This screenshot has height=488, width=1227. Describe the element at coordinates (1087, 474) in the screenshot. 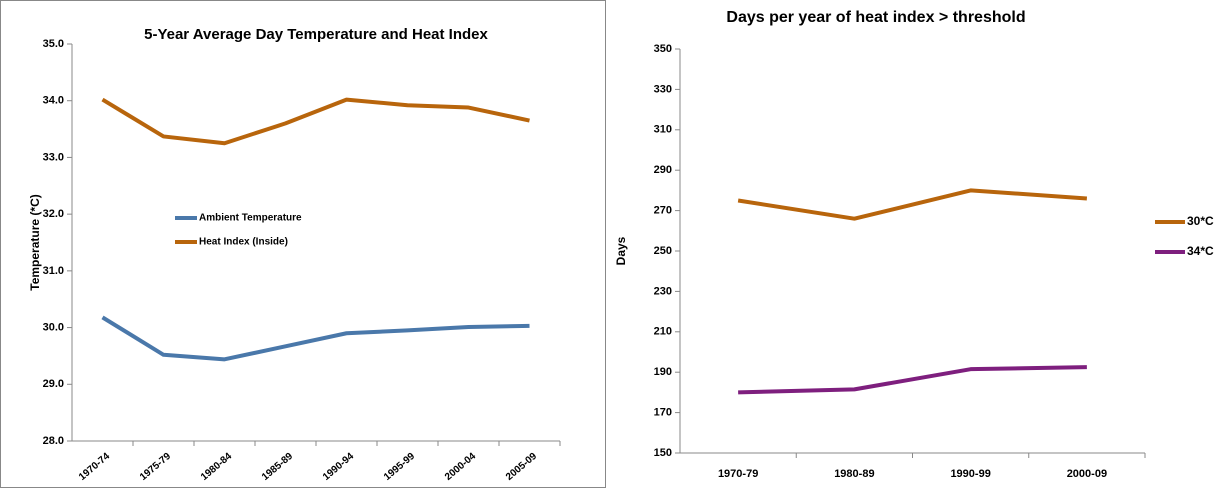

I see `x-tick-label: 2000-09` at that location.